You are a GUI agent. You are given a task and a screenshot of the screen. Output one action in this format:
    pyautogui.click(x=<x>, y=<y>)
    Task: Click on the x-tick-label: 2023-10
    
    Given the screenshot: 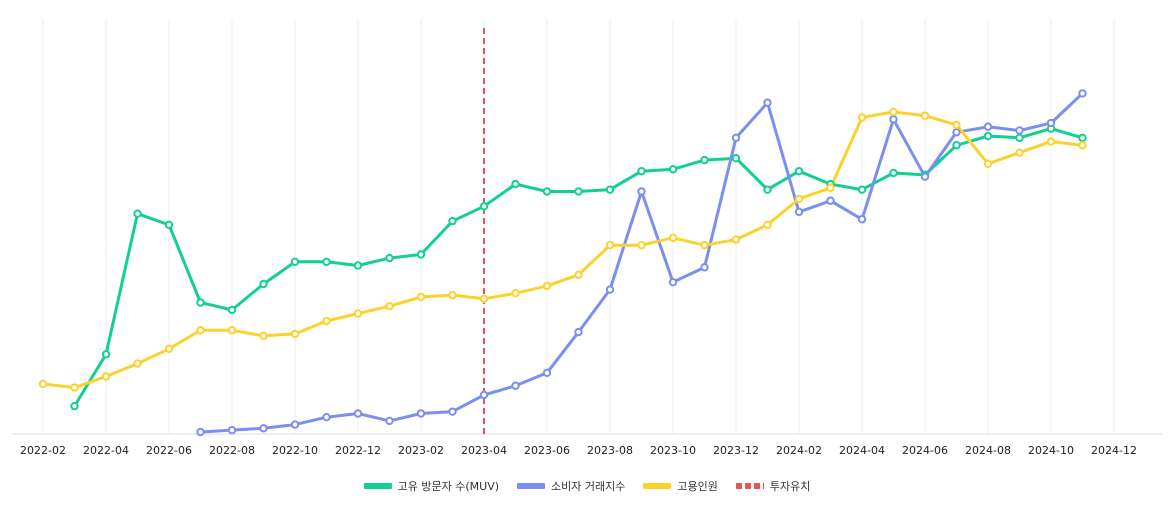 What is the action you would take?
    pyautogui.click(x=673, y=450)
    